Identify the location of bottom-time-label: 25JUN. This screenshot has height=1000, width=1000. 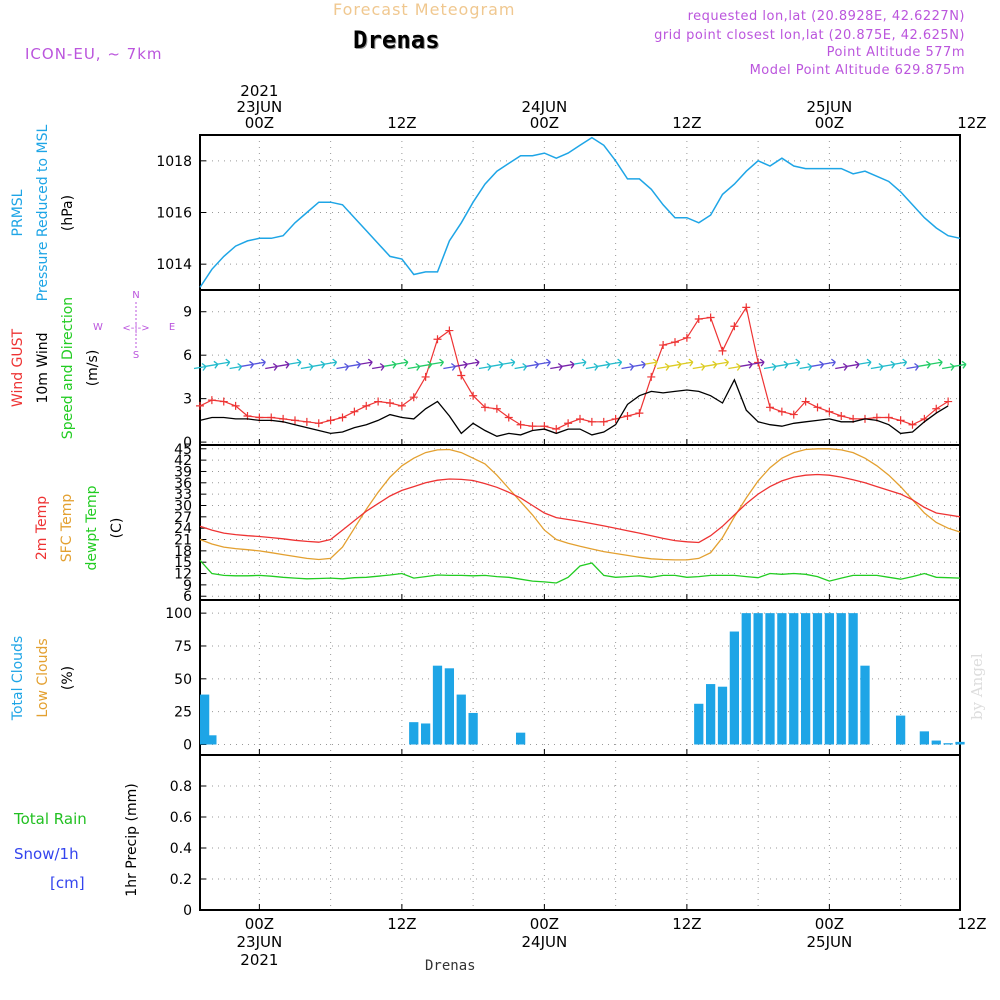
(830, 942).